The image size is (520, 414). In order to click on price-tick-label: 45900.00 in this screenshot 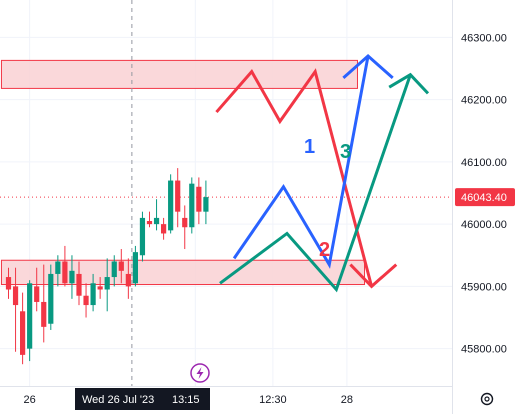, I will do `click(484, 287)`.